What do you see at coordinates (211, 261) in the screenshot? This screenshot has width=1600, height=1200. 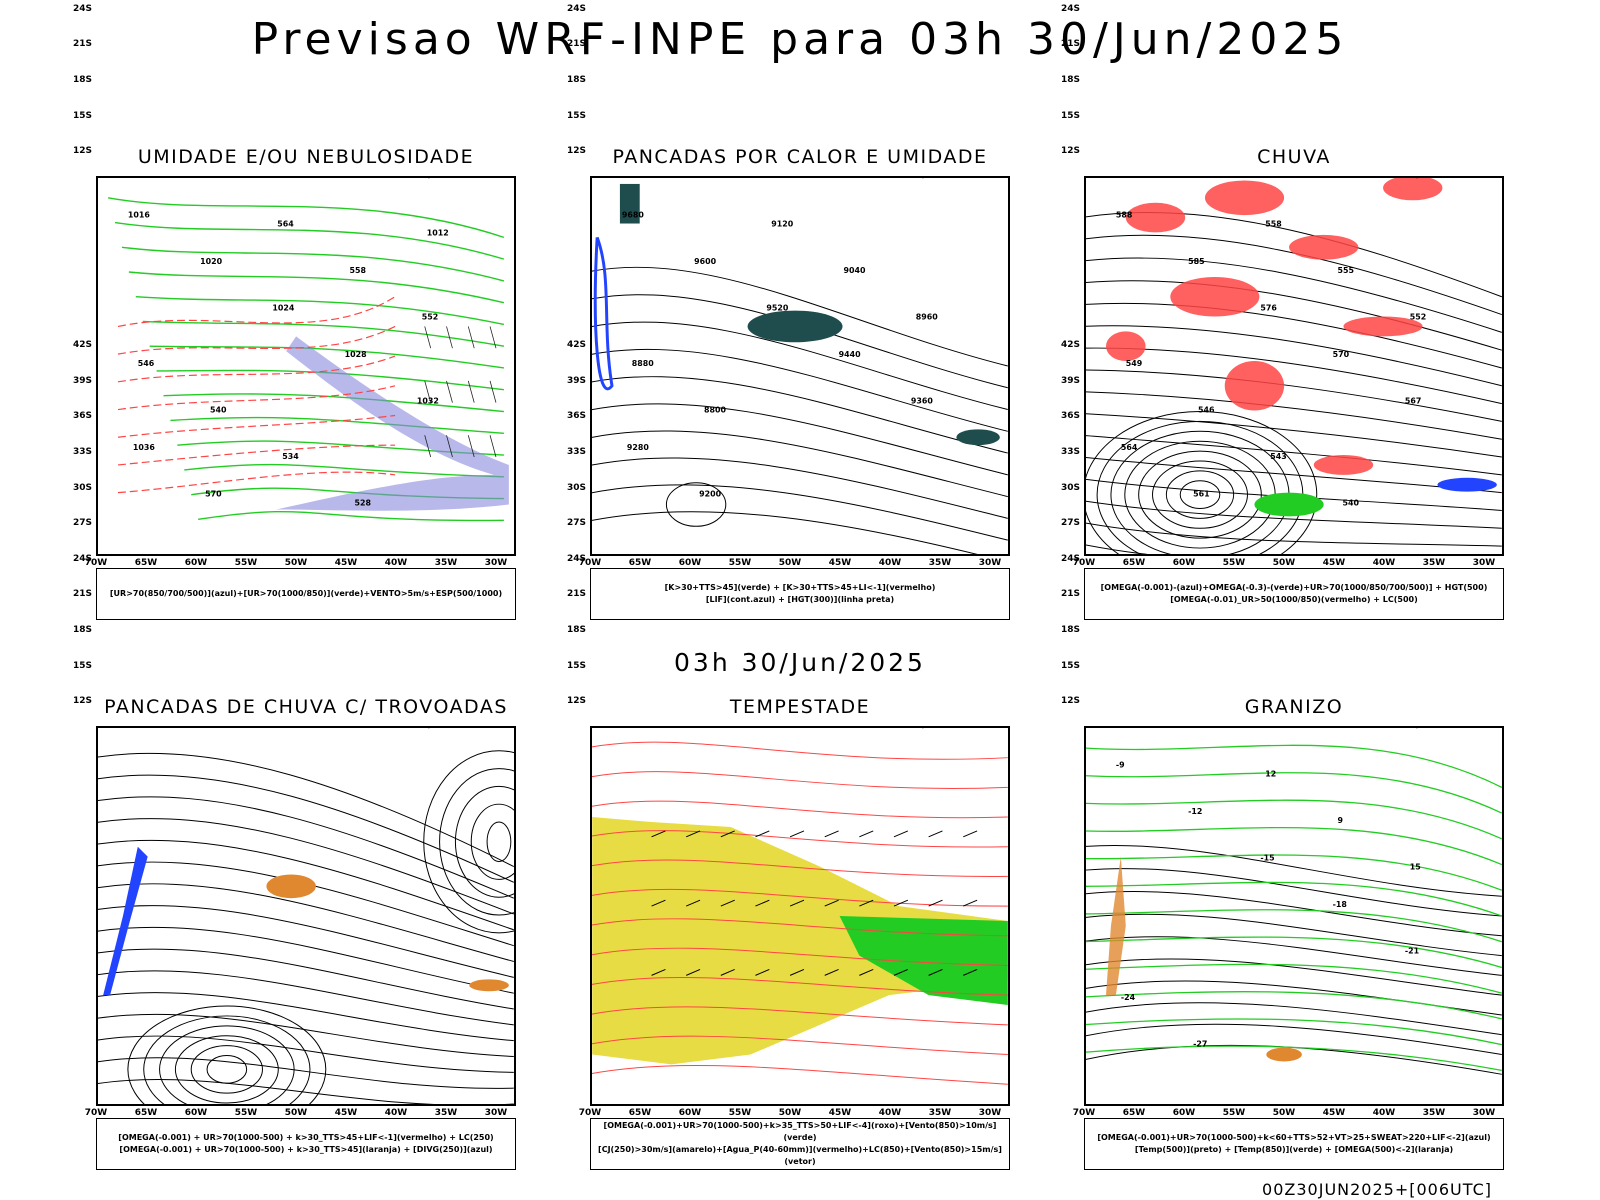 I see `contour-label: 1020` at bounding box center [211, 261].